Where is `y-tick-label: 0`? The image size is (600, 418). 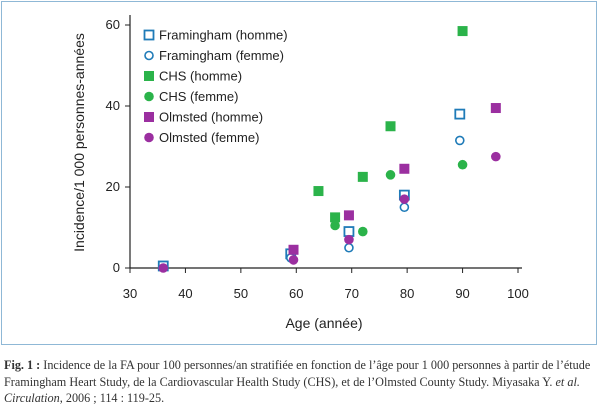 y-tick-label: 0 is located at coordinates (116, 267).